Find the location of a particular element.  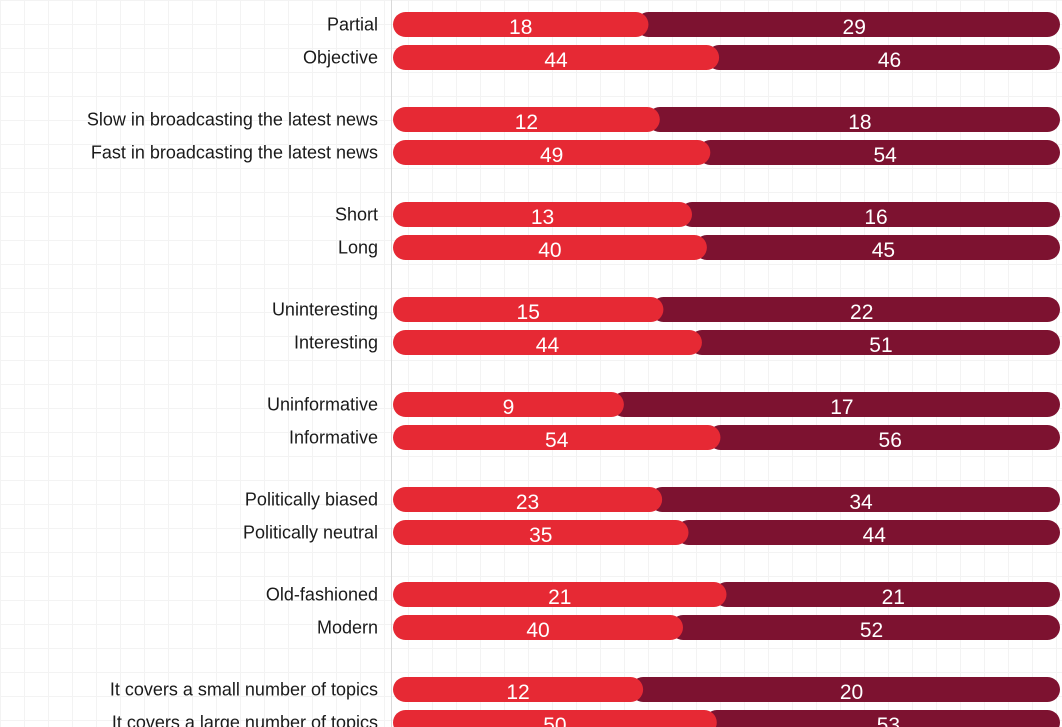

value-label-series-2: 17 is located at coordinates (841, 407).